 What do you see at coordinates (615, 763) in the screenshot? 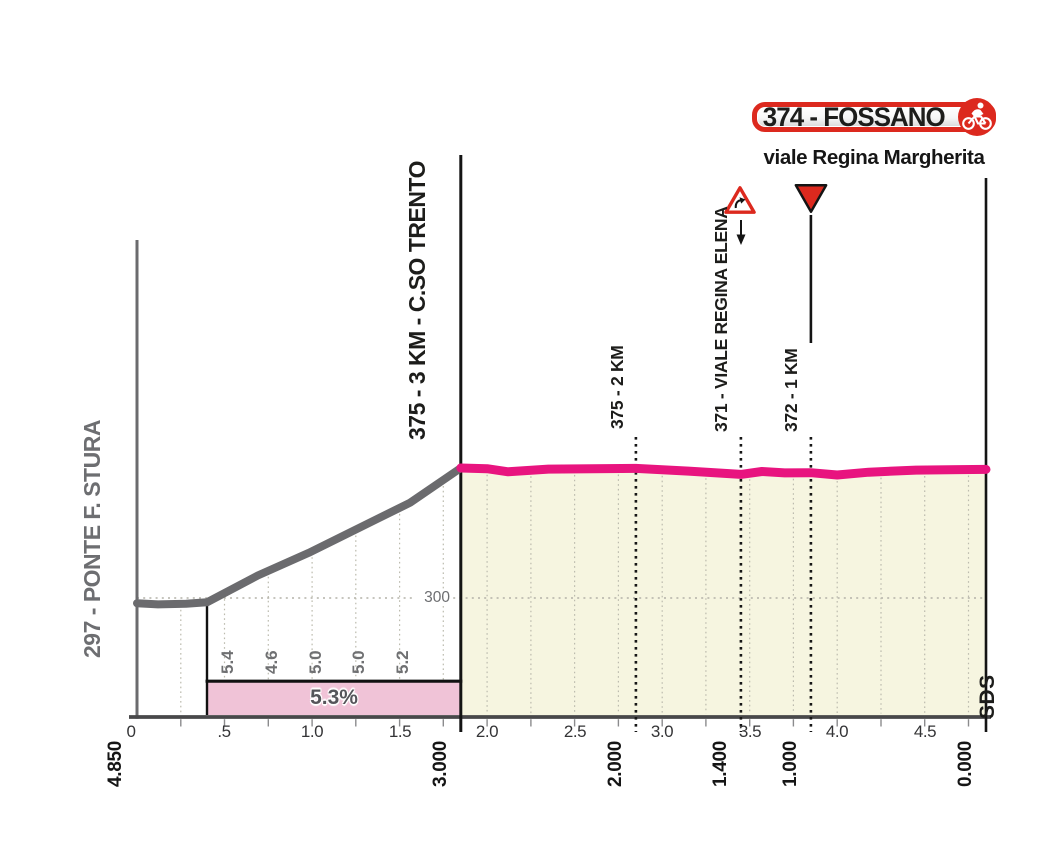
I see `togo-label-2km: 2.000` at bounding box center [615, 763].